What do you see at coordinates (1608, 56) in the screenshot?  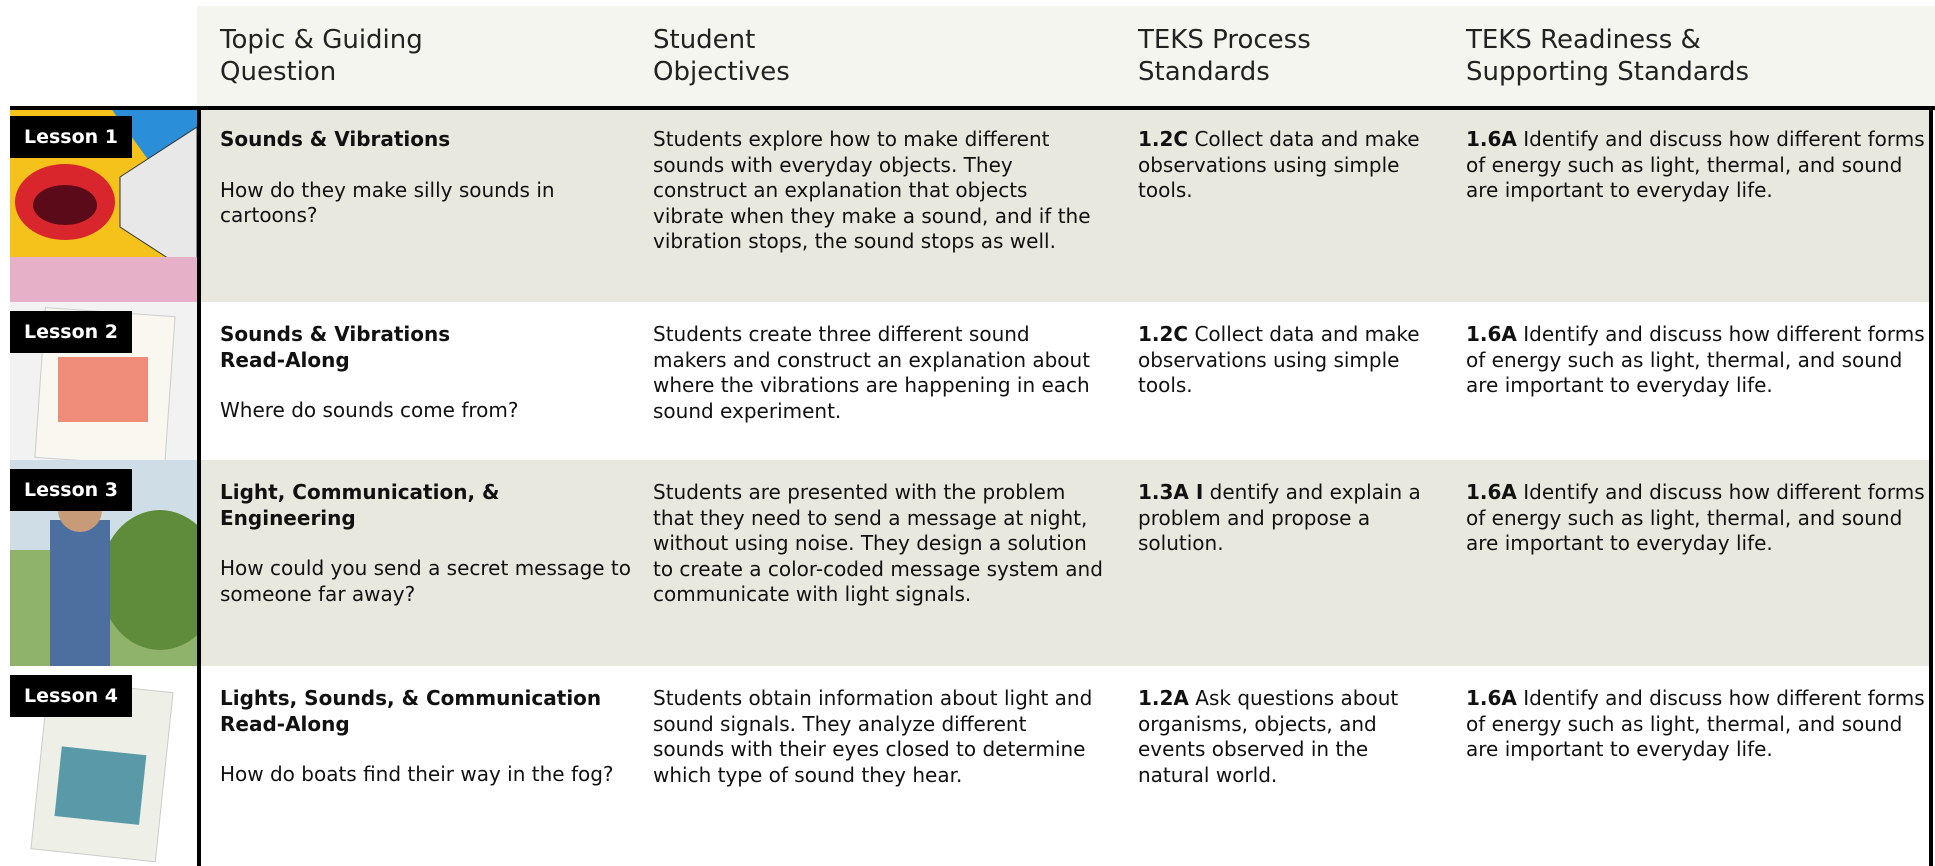 I see `column-header: TEKS Readiness & Supporting Standards` at bounding box center [1608, 56].